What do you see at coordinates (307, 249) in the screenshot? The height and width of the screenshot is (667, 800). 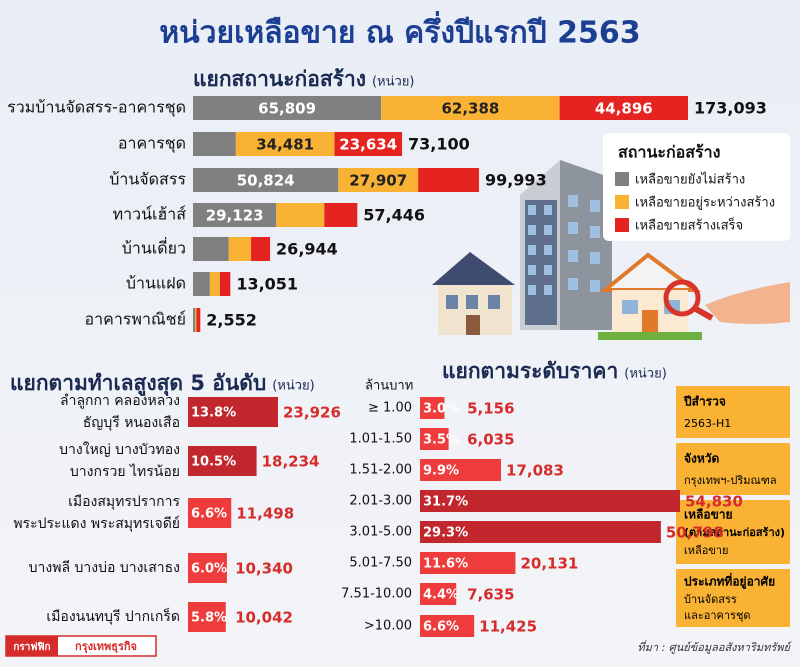 I see `total-label: 26,944` at bounding box center [307, 249].